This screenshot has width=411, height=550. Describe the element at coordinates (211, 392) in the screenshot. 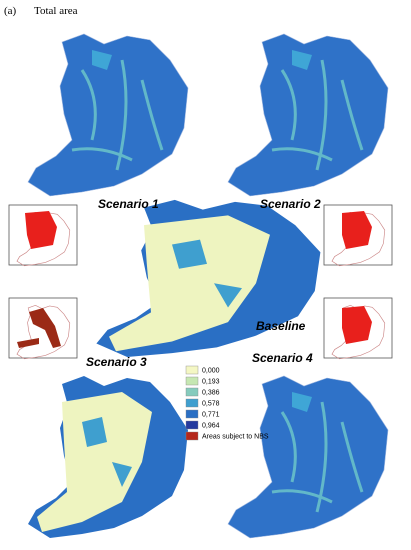

I see `legend-label: 0,386` at that location.